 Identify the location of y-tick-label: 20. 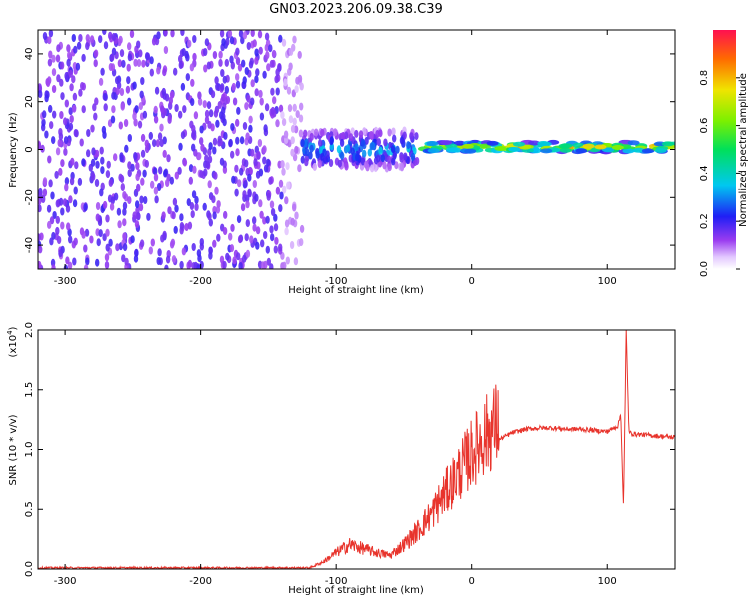
(29, 101).